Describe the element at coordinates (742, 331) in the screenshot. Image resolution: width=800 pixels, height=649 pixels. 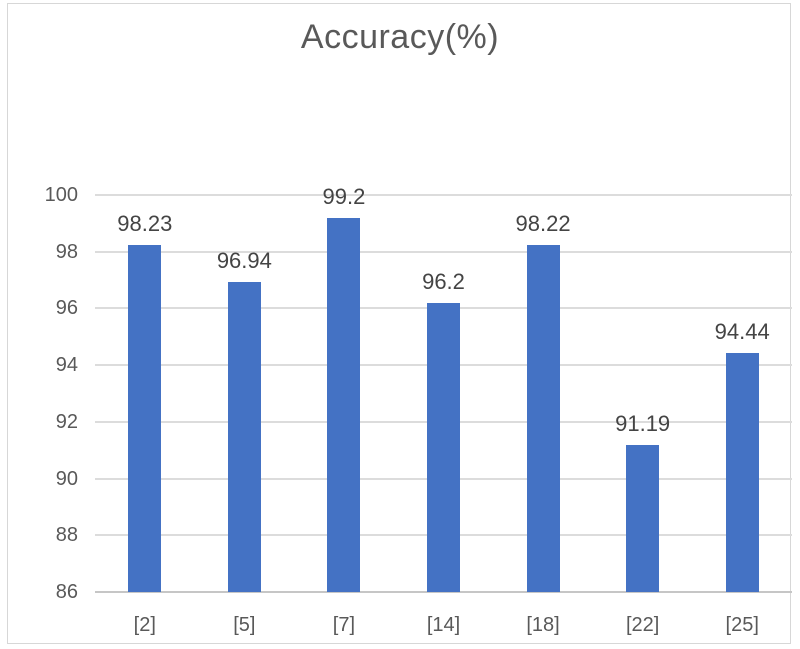
I see `bar-value-label: 94.44` at that location.